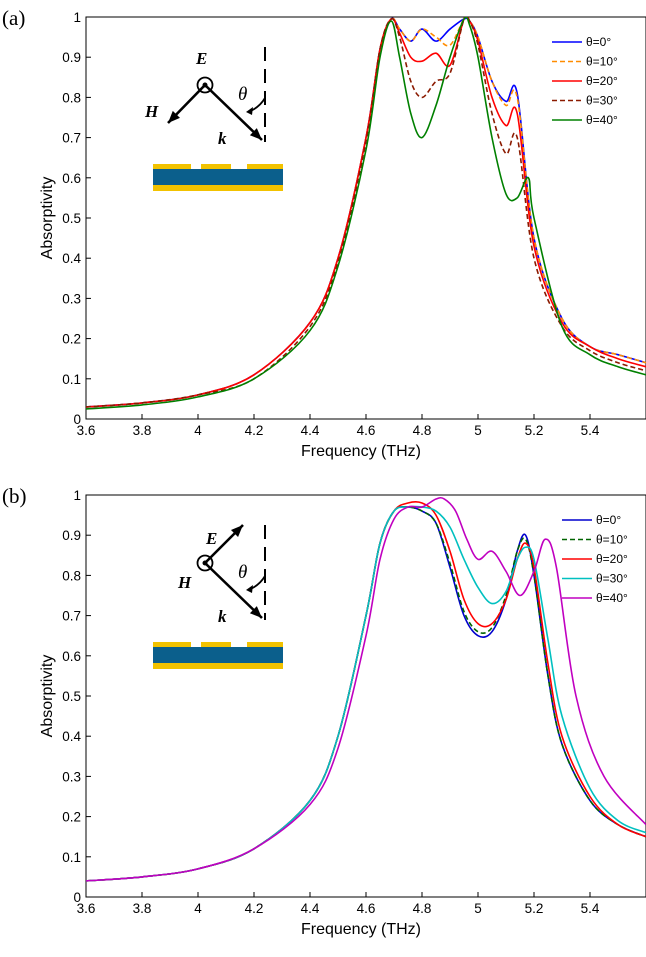  What do you see at coordinates (236, 531) in the screenshot?
I see `e-arrow-head` at bounding box center [236, 531].